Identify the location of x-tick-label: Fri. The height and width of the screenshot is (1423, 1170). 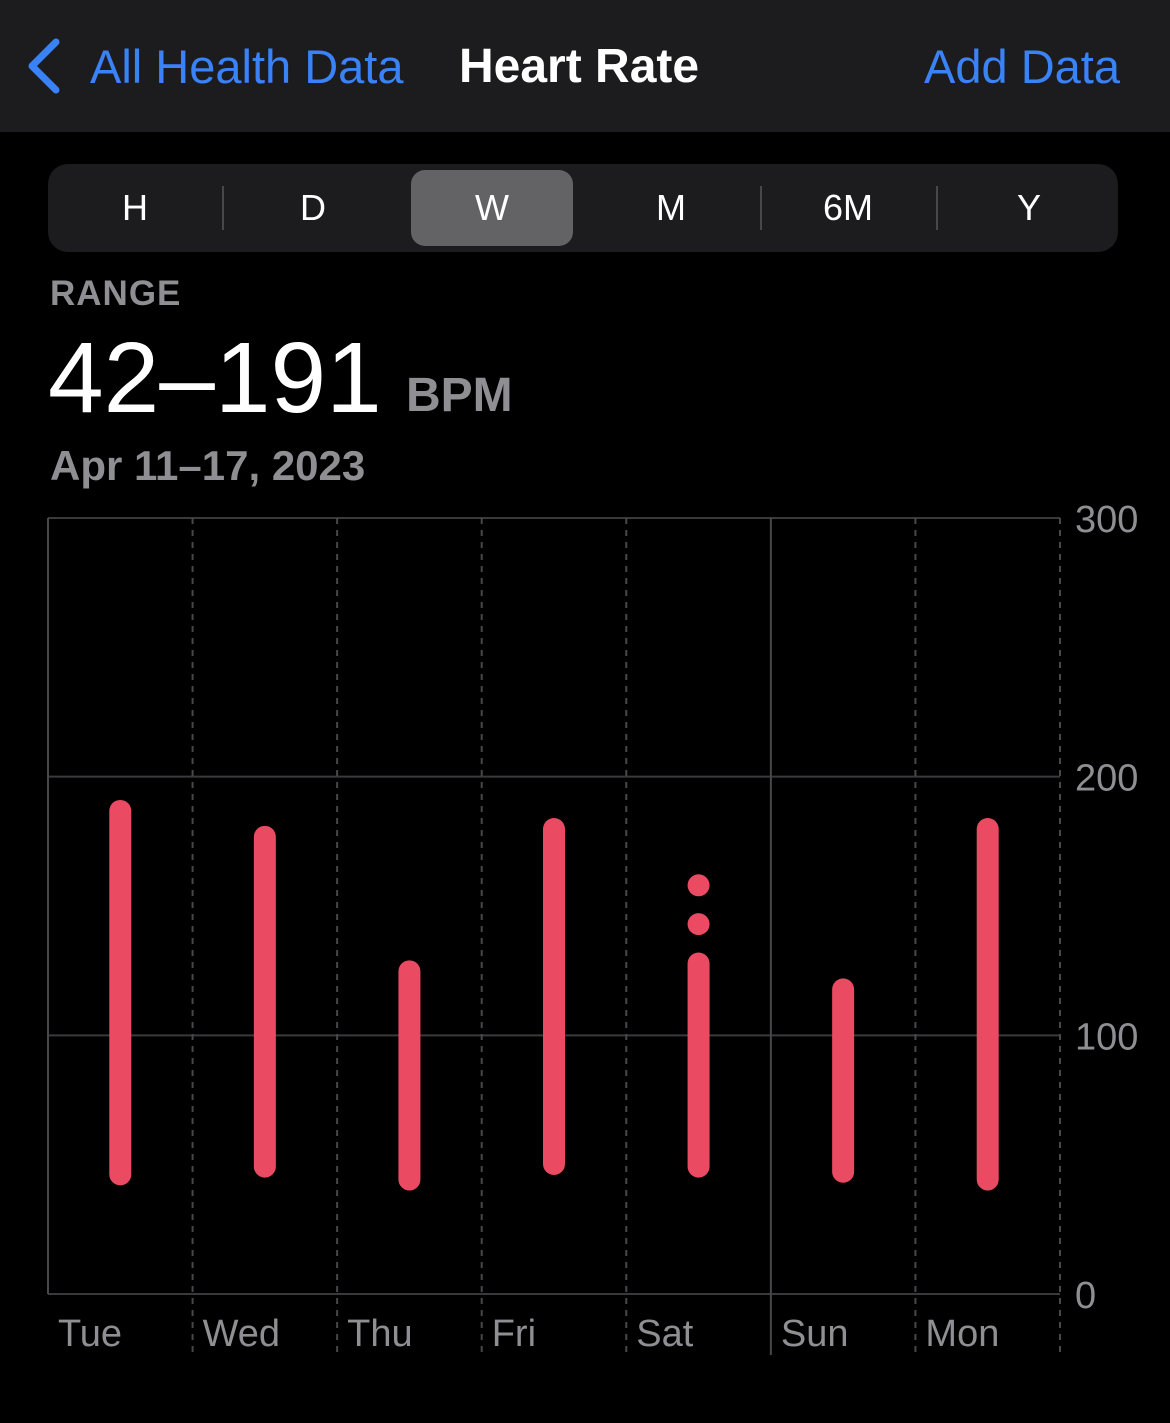
(514, 1334).